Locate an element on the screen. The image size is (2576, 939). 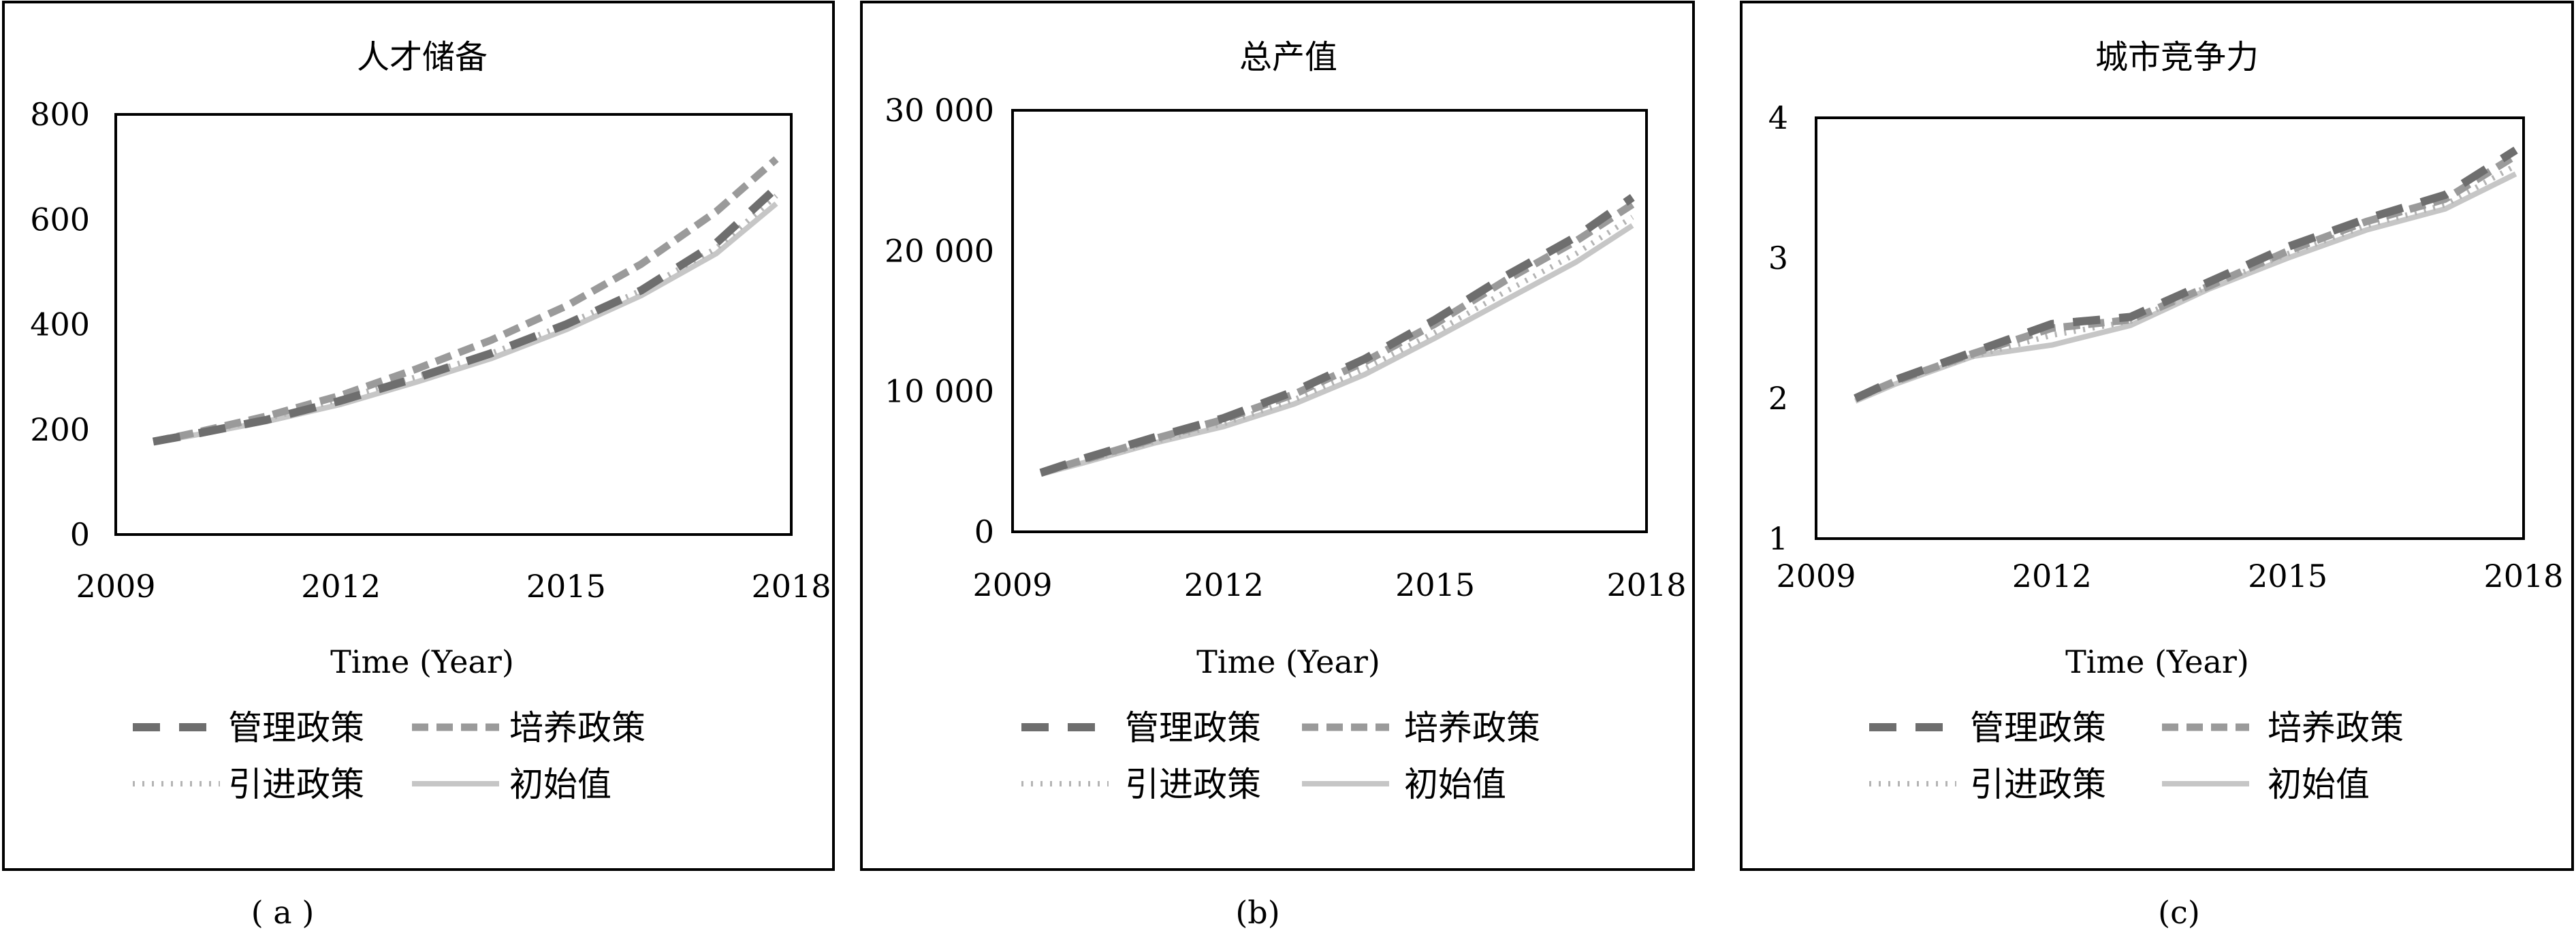
chart-title: 人才储备 is located at coordinates (422, 57).